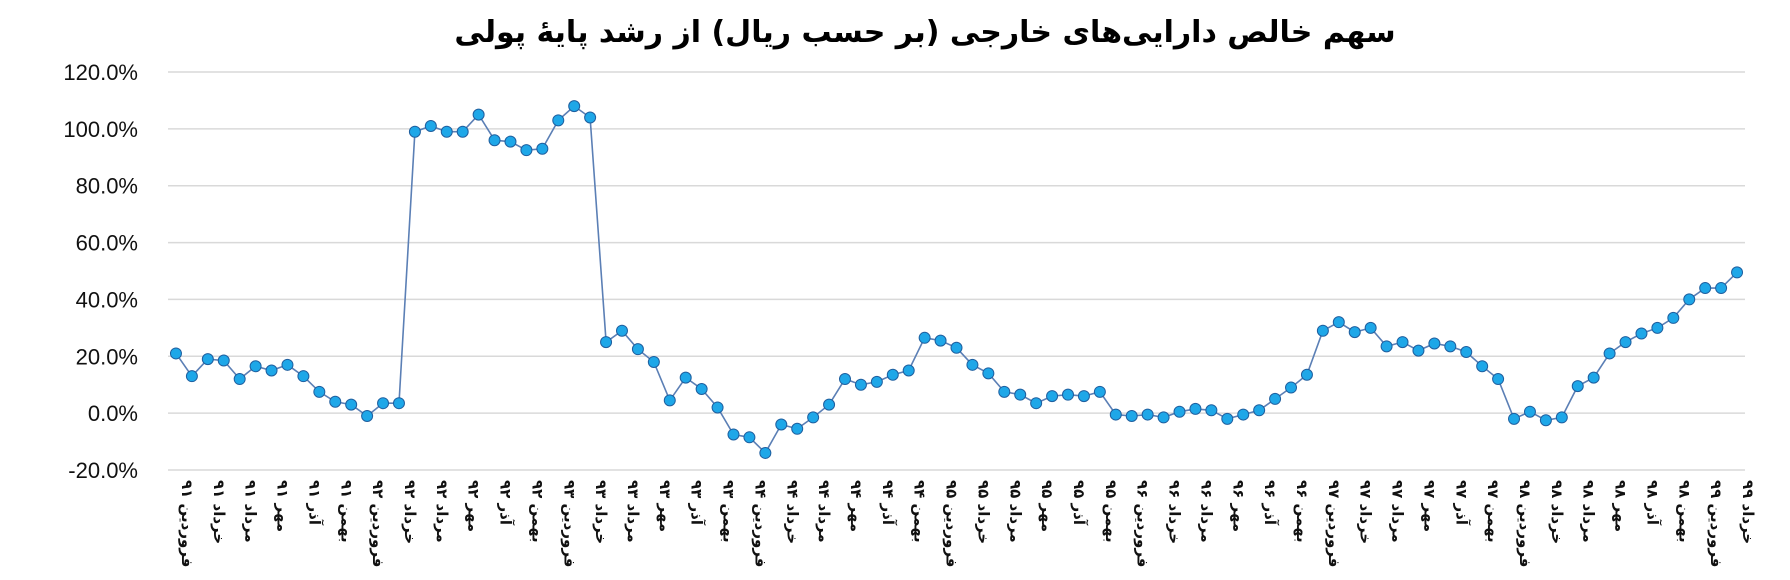 The height and width of the screenshot is (580, 1790). I want to click on x-tick-label: خرداد ۹۳, so click(601, 512).